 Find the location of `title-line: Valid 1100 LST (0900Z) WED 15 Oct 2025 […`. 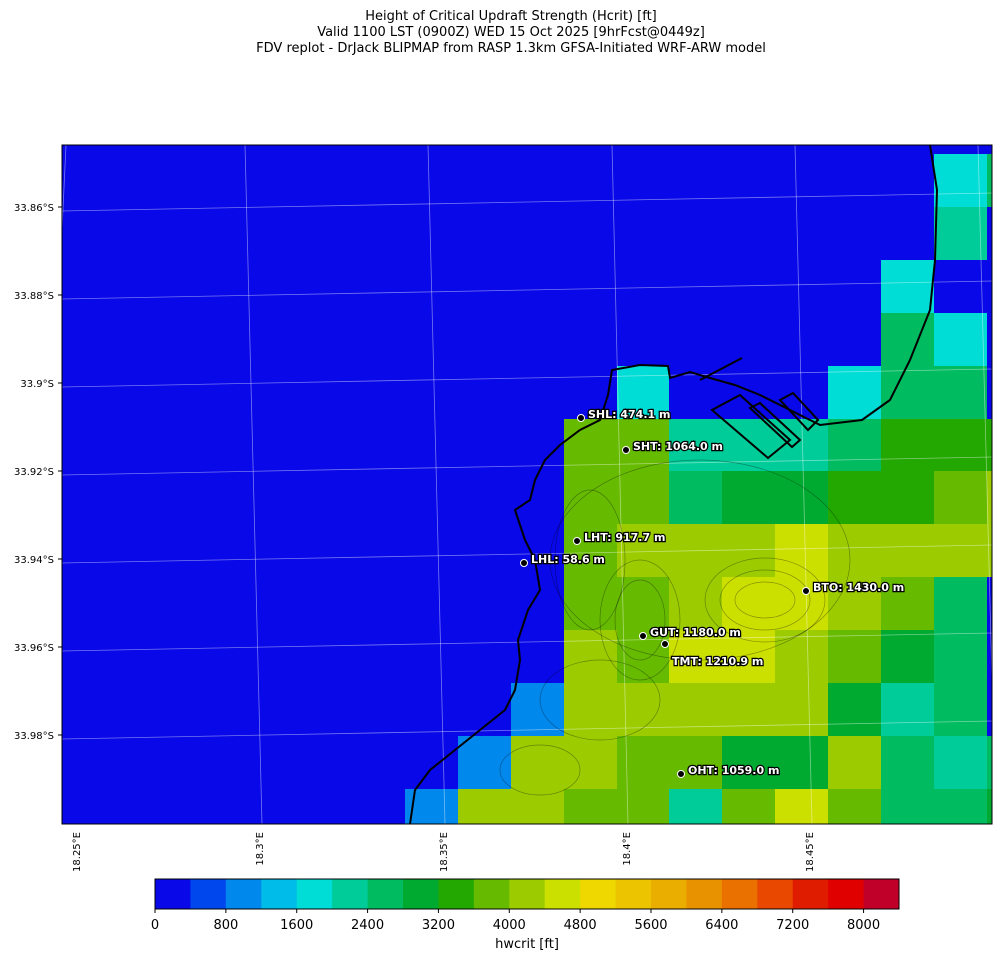

title-line: Valid 1100 LST (0900Z) WED 15 Oct 2025 [… is located at coordinates (511, 32).